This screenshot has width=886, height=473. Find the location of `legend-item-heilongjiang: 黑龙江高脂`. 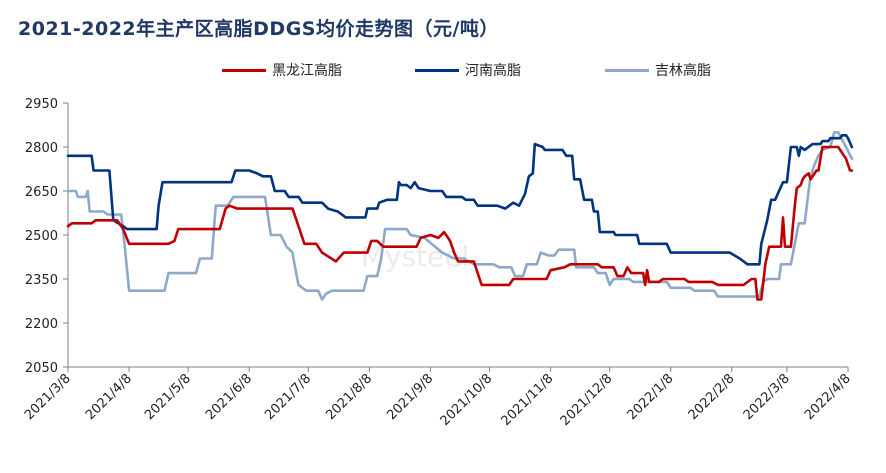

legend-item-heilongjiang: 黑龙江高脂 is located at coordinates (282, 70).